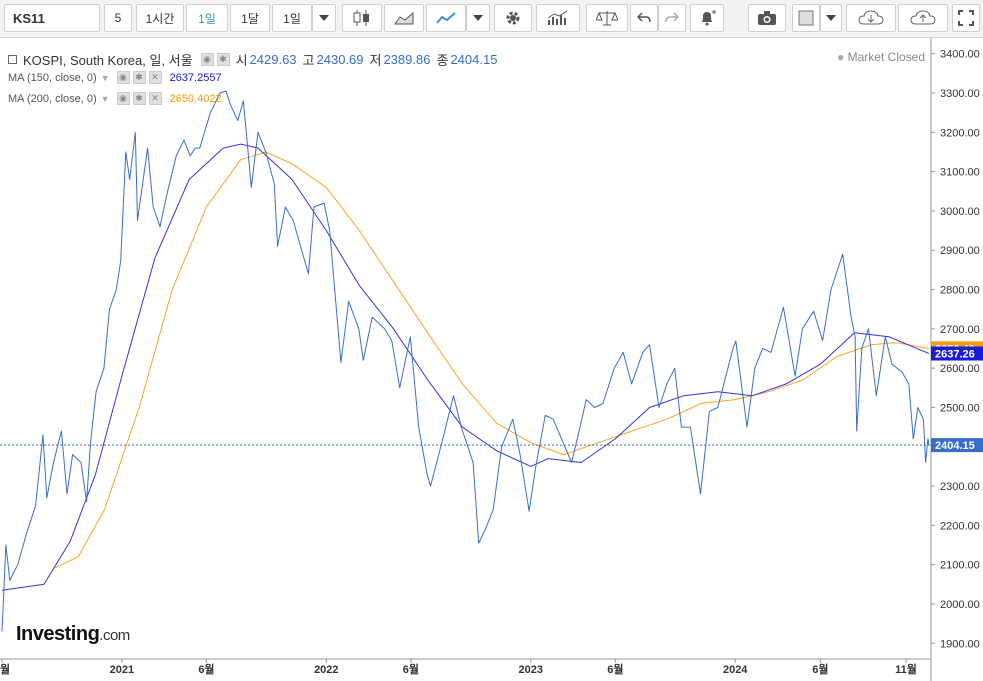  What do you see at coordinates (960, 212) in the screenshot?
I see `y-tick-label: 3000.00` at bounding box center [960, 212].